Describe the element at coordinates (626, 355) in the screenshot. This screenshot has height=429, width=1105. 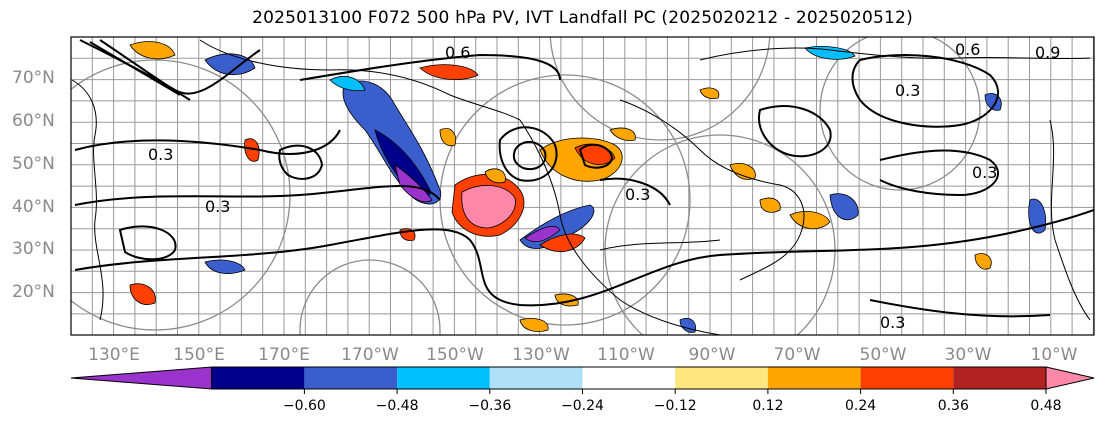
I see `lon-label: 110°W` at that location.